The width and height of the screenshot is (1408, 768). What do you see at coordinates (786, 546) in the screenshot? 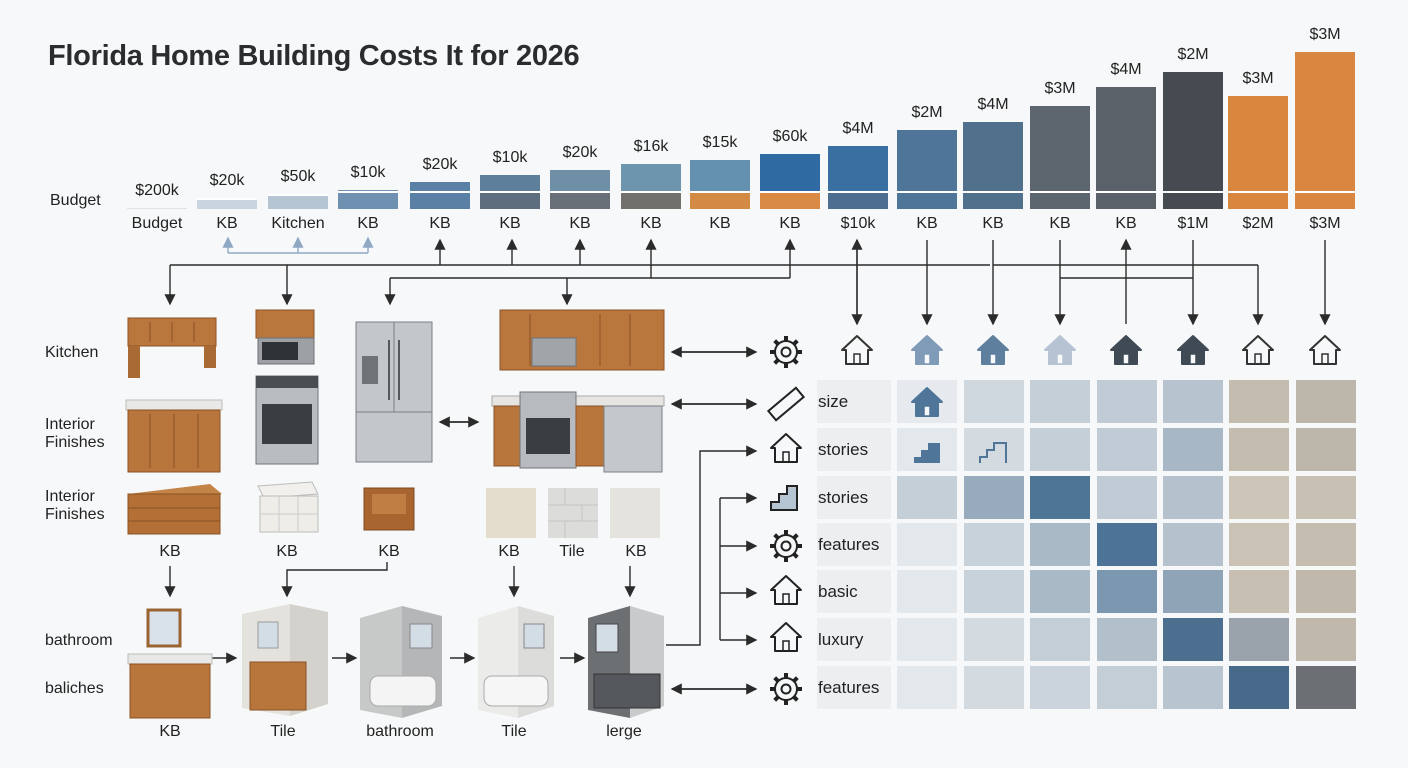
I see `gear-badge-icon` at bounding box center [786, 546].